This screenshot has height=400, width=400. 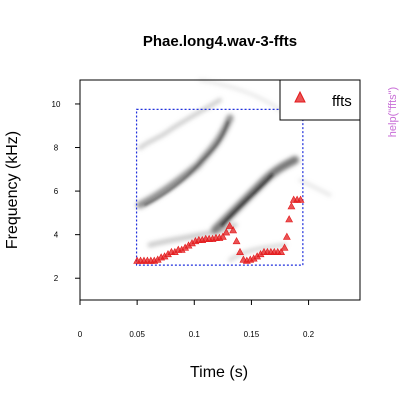 I want to click on y-tick-label: 4, so click(x=56, y=235).